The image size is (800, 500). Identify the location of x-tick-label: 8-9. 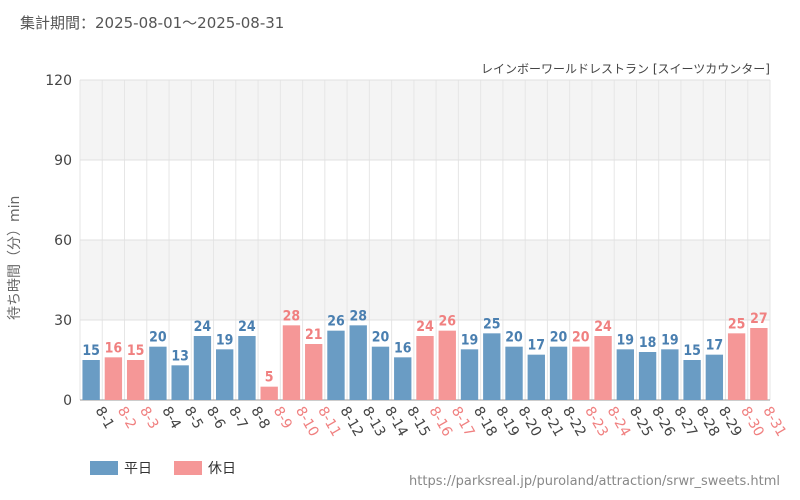
(282, 418).